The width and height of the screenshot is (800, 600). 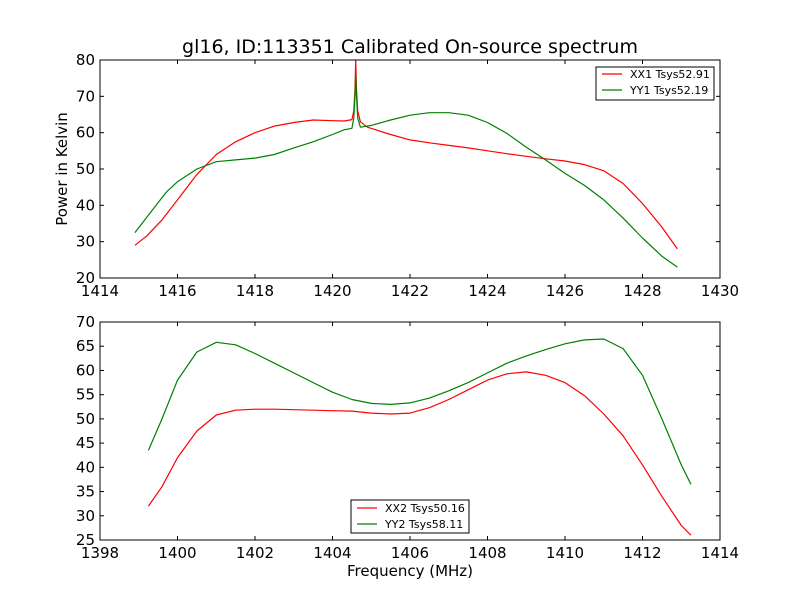 What do you see at coordinates (85, 492) in the screenshot?
I see `y-tick-label: 35` at bounding box center [85, 492].